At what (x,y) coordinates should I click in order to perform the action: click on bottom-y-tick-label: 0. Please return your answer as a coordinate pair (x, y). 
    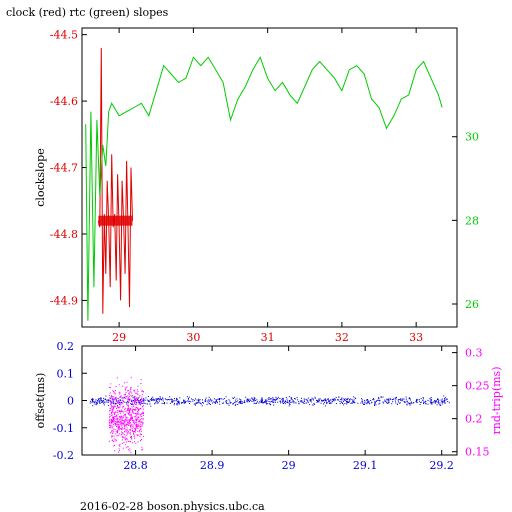
    Looking at the image, I should click on (70, 401).